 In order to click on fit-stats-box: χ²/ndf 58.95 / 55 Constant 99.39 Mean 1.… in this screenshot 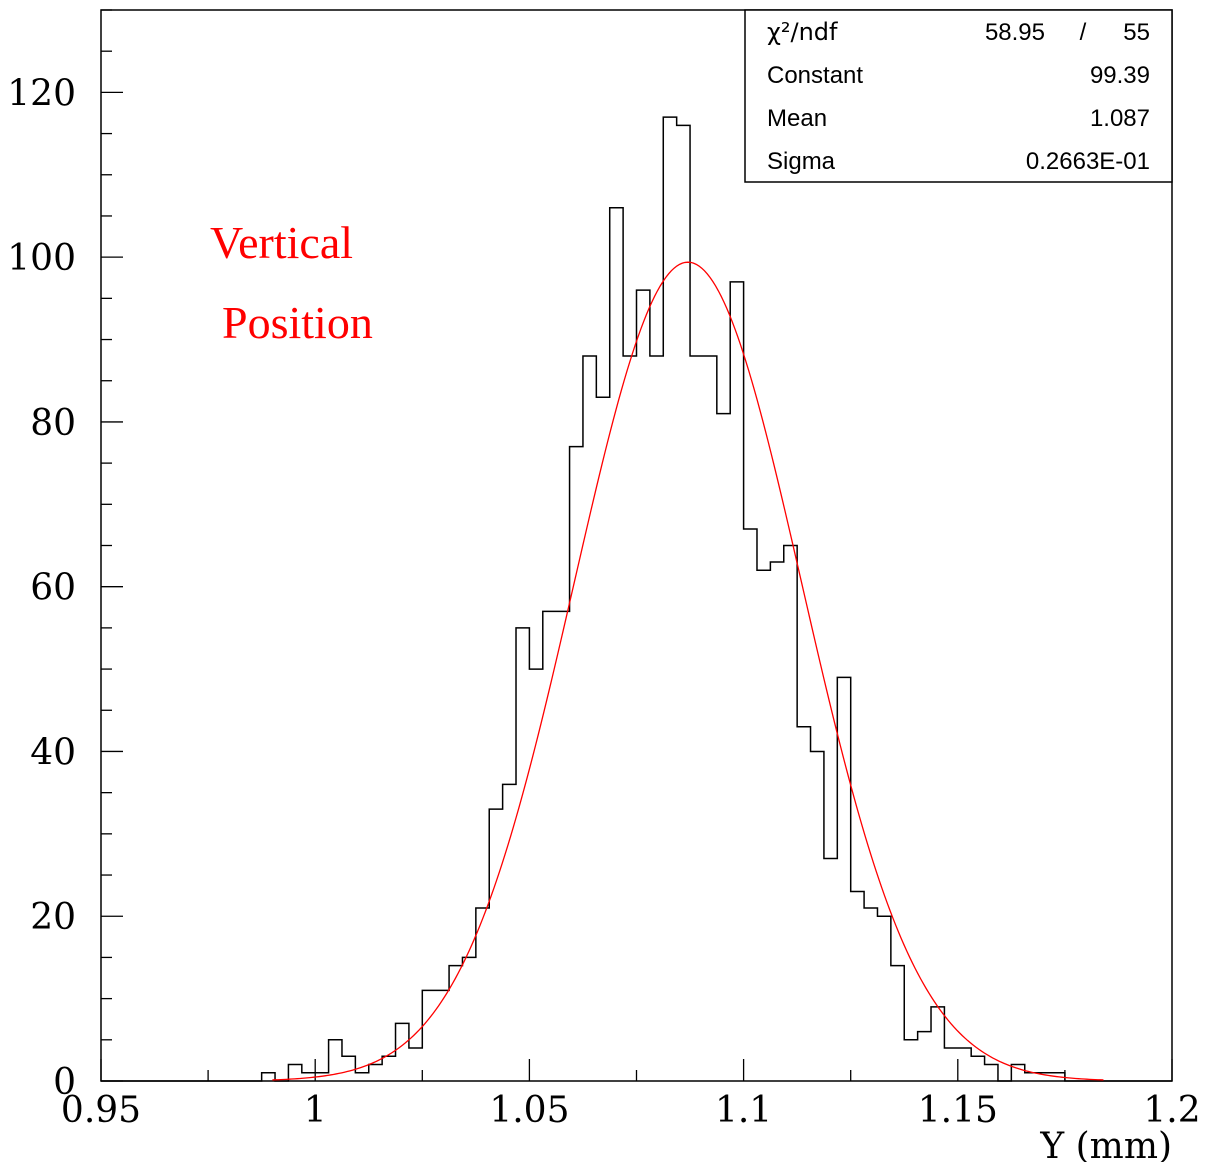, I will do `click(958, 96)`.